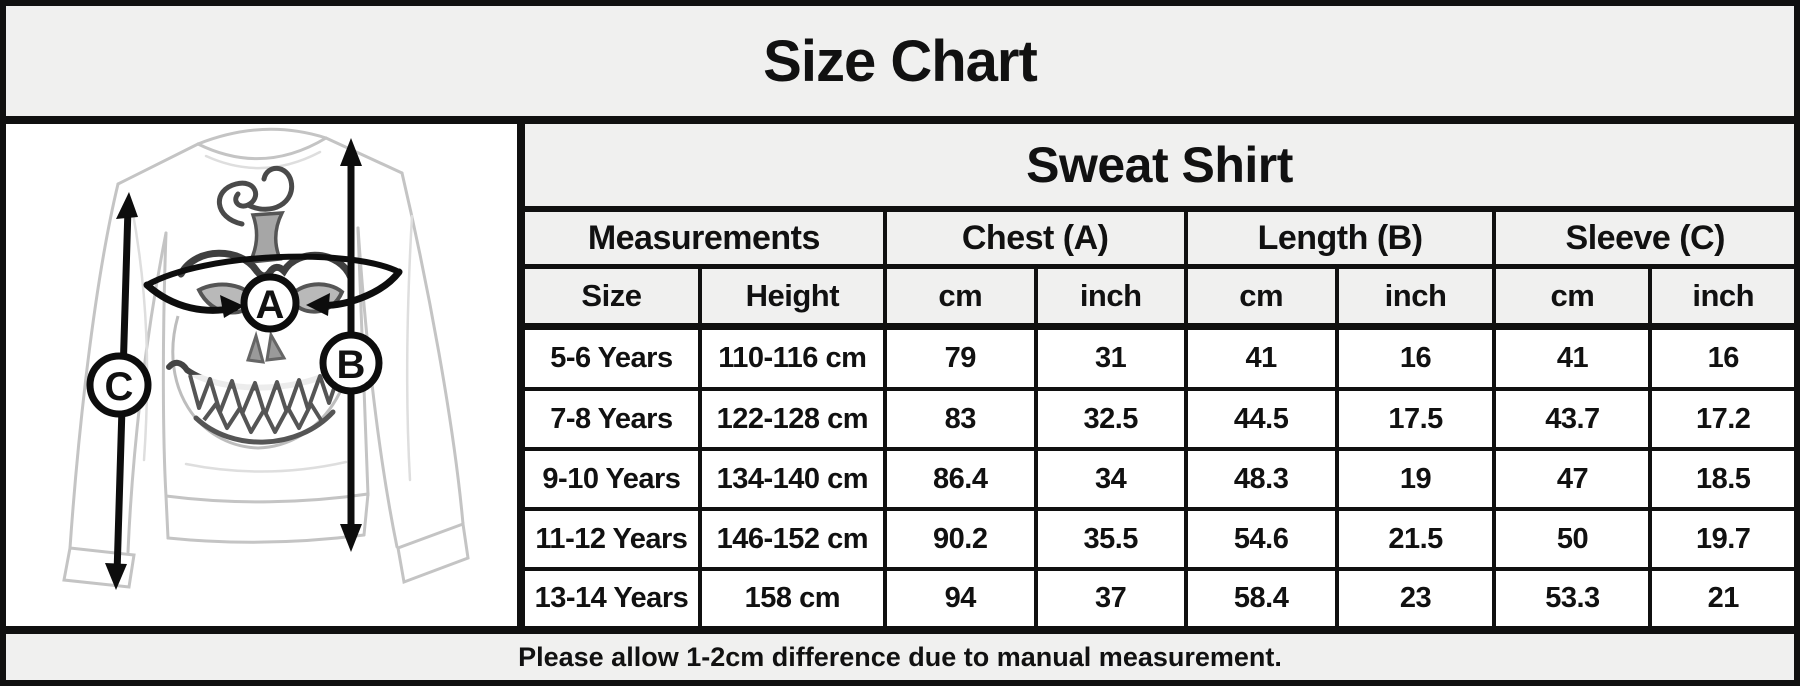  What do you see at coordinates (613, 539) in the screenshot?
I see `table-cell: 11-12 Years` at bounding box center [613, 539].